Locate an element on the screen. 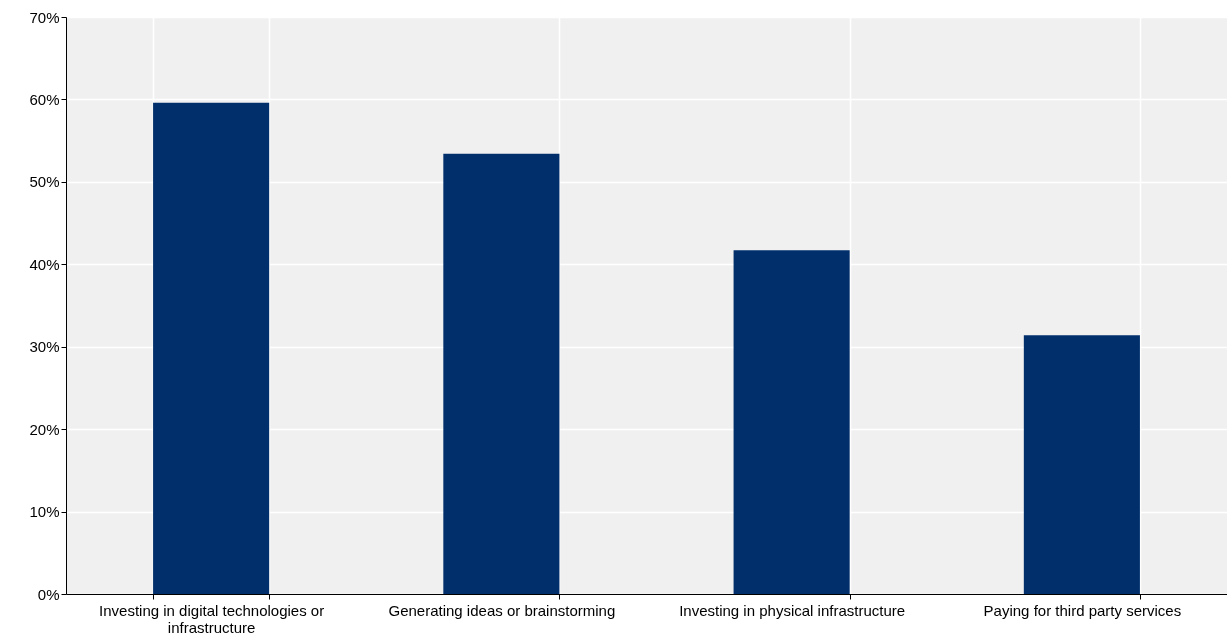  y-tick-label: 40% is located at coordinates (44, 264).